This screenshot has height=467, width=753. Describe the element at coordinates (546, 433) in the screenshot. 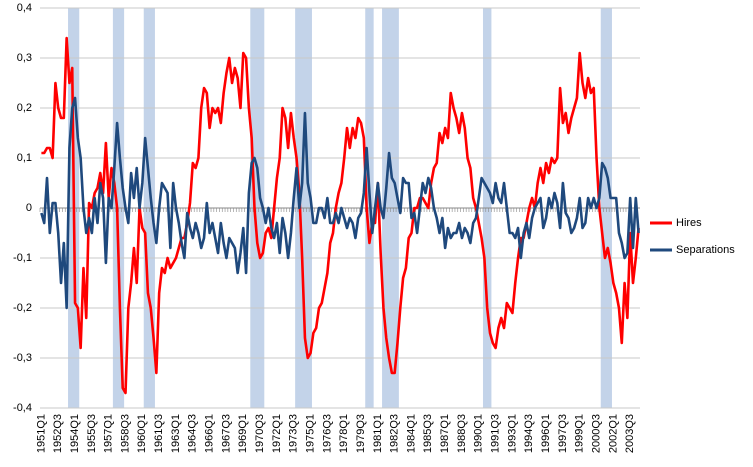

I see `x-tick-label: 1996Q1` at that location.